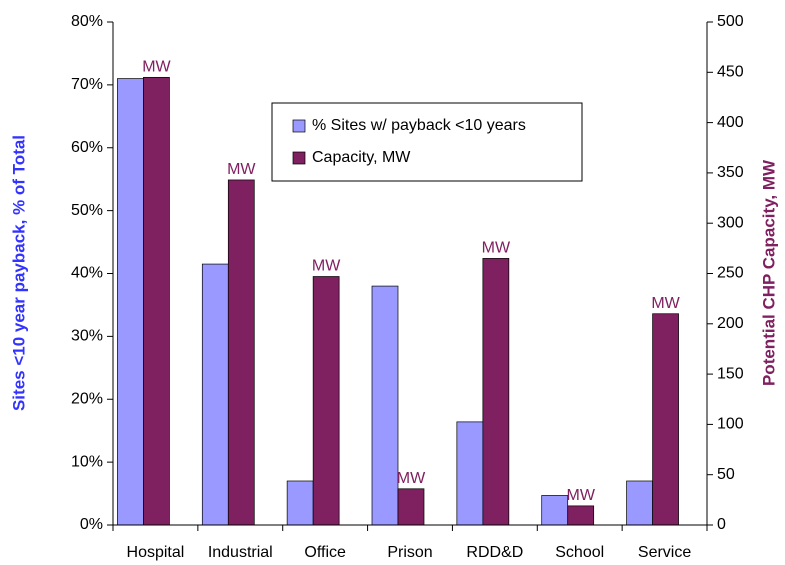 The image size is (785, 565). Describe the element at coordinates (730, 373) in the screenshot. I see `y2-tick-label: 150` at that location.